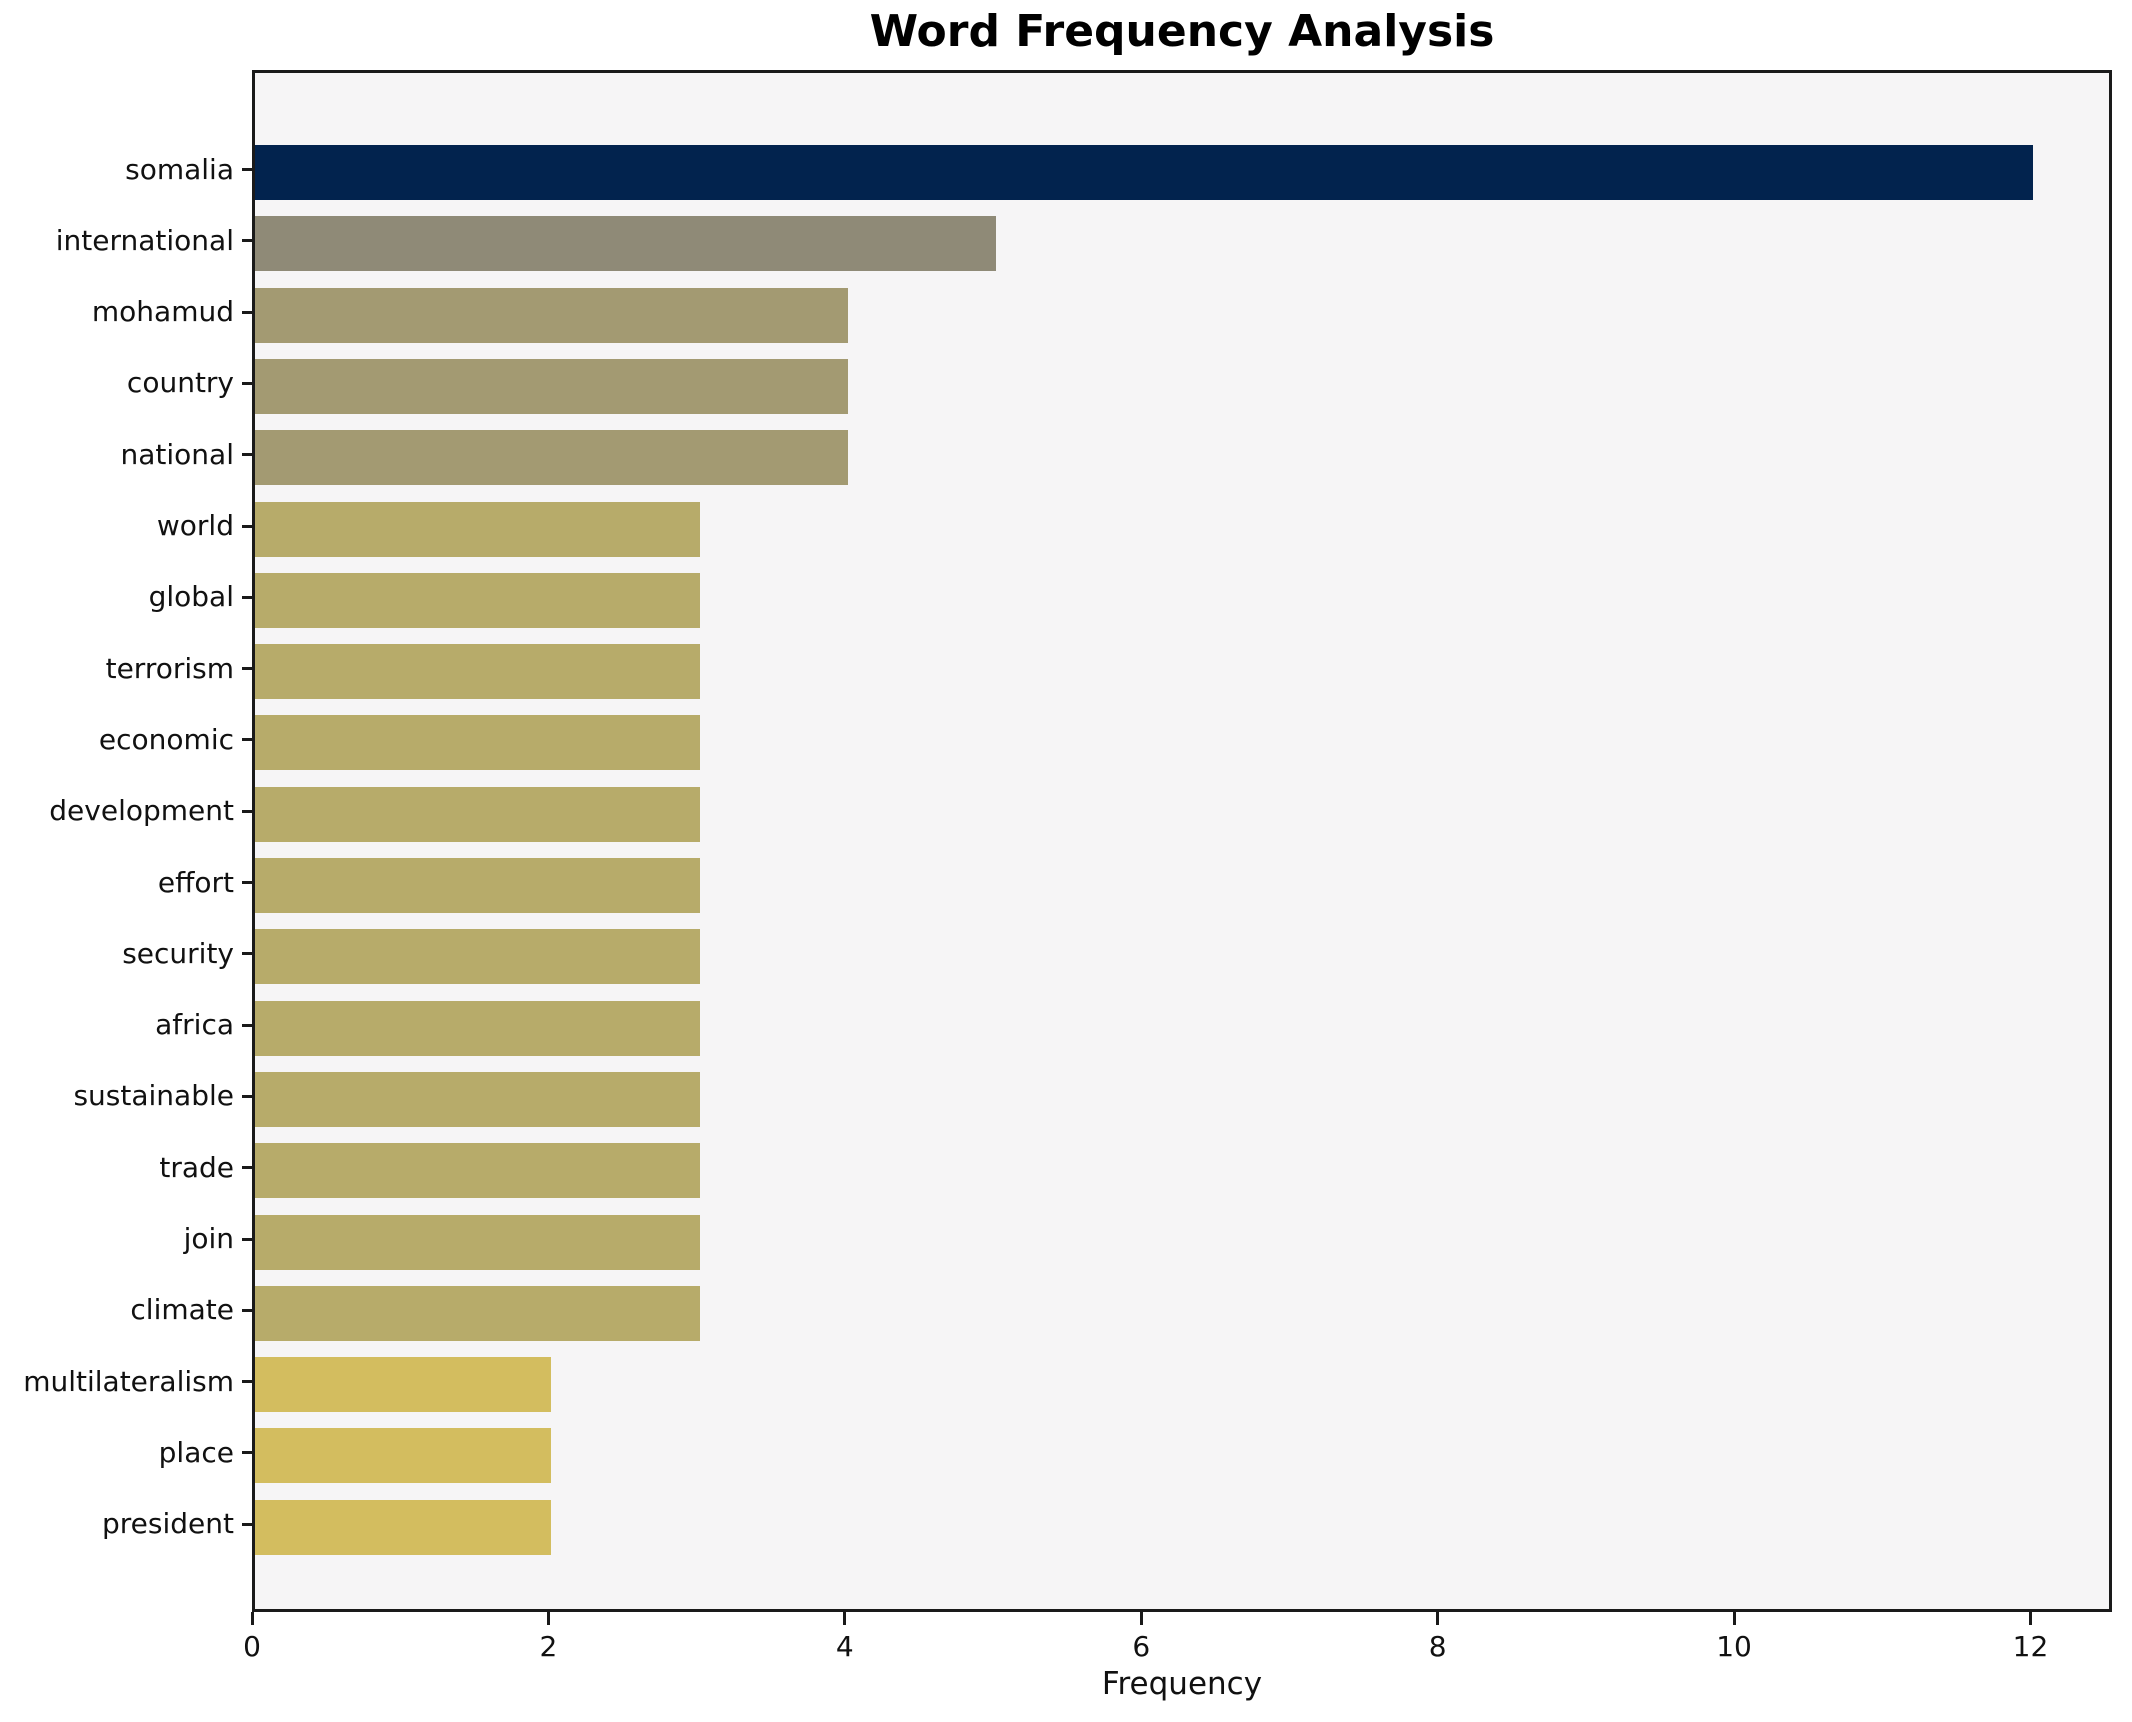  I want to click on bar-mohamud, so click(551, 315).